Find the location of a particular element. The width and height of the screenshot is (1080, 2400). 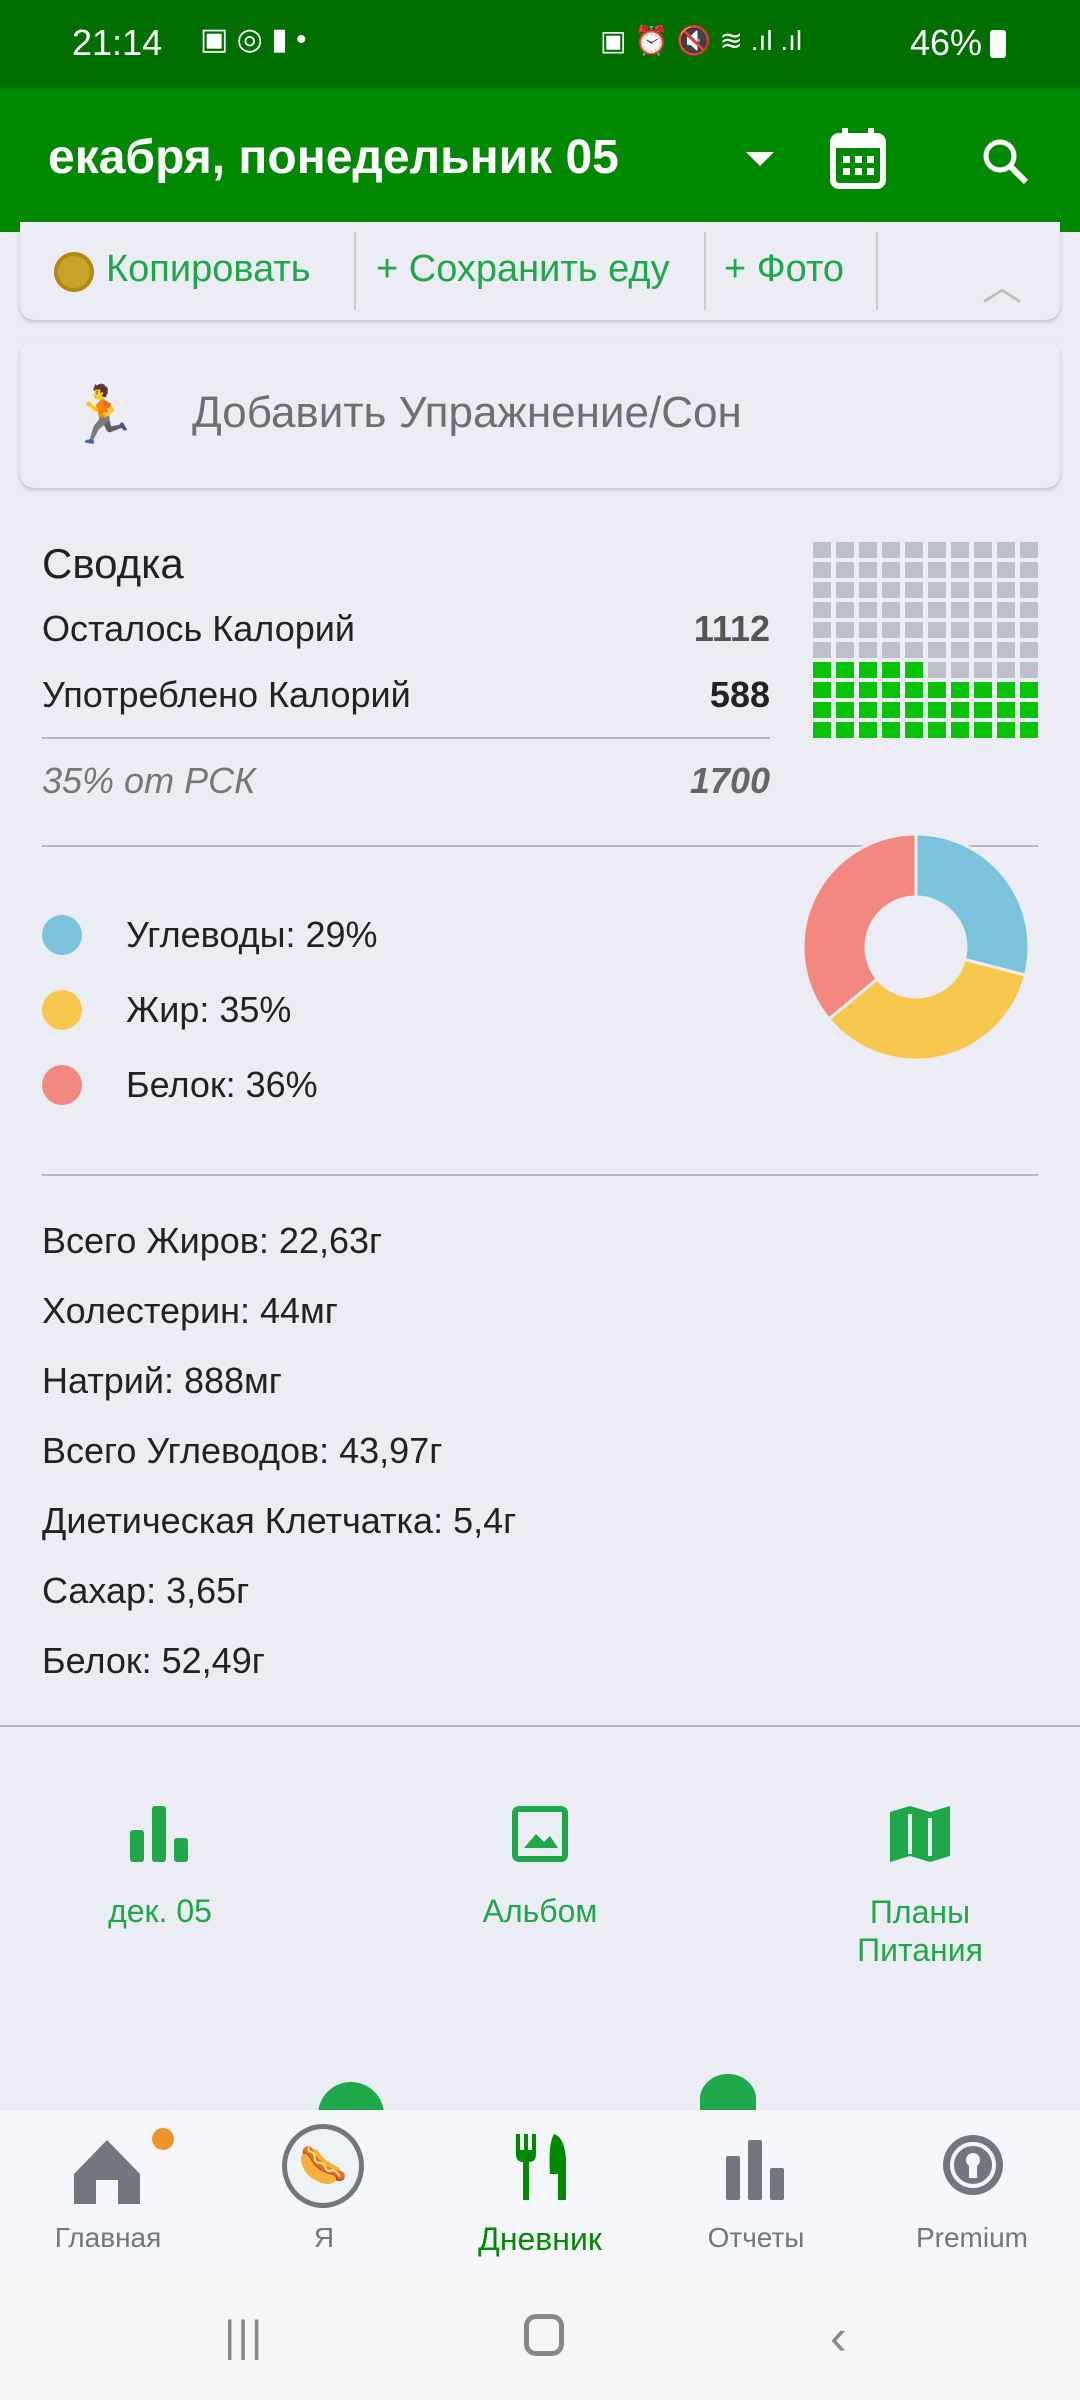

nutrient-item: Холестерин: 44мг is located at coordinates (190, 1310).